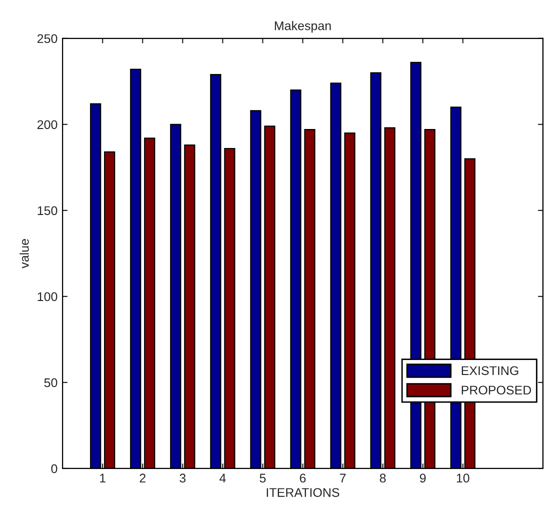 This screenshot has height=512, width=544. What do you see at coordinates (497, 390) in the screenshot?
I see `legend-label: PROPOSED` at bounding box center [497, 390].